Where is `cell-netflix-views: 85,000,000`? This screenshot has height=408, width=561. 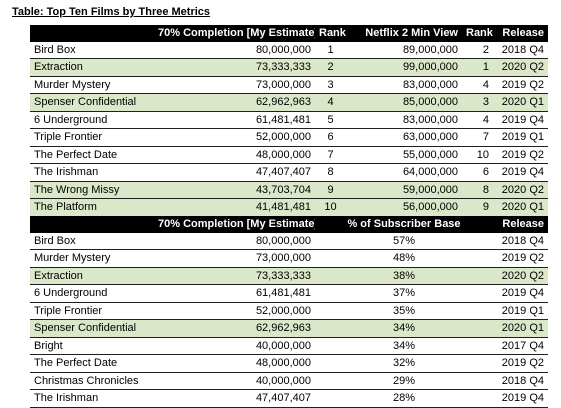 cell-netflix-views: 85,000,000 is located at coordinates (430, 102).